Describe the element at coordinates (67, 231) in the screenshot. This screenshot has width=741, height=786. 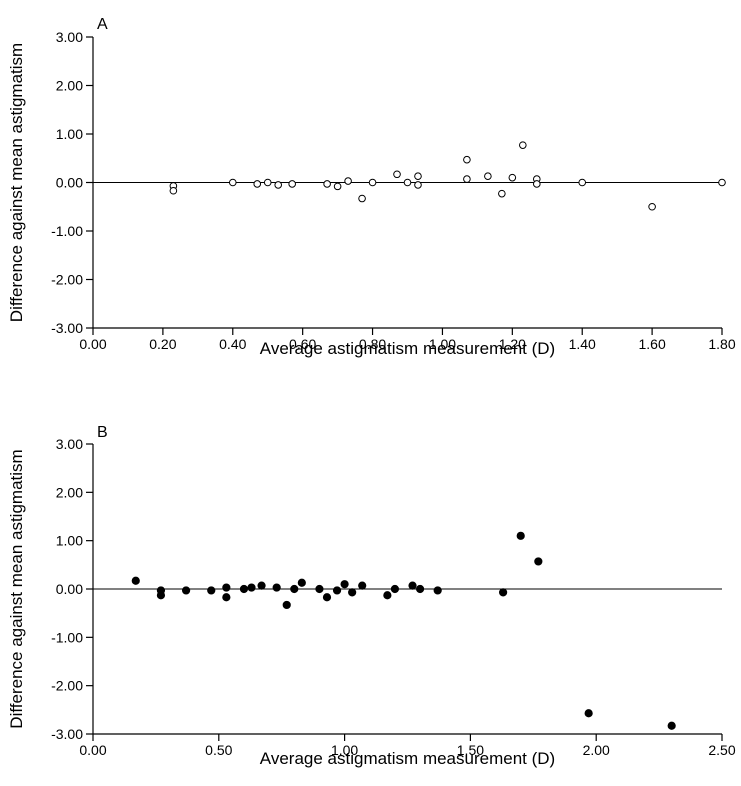
I see `panel-a-y-tick-label: -1.00` at that location.